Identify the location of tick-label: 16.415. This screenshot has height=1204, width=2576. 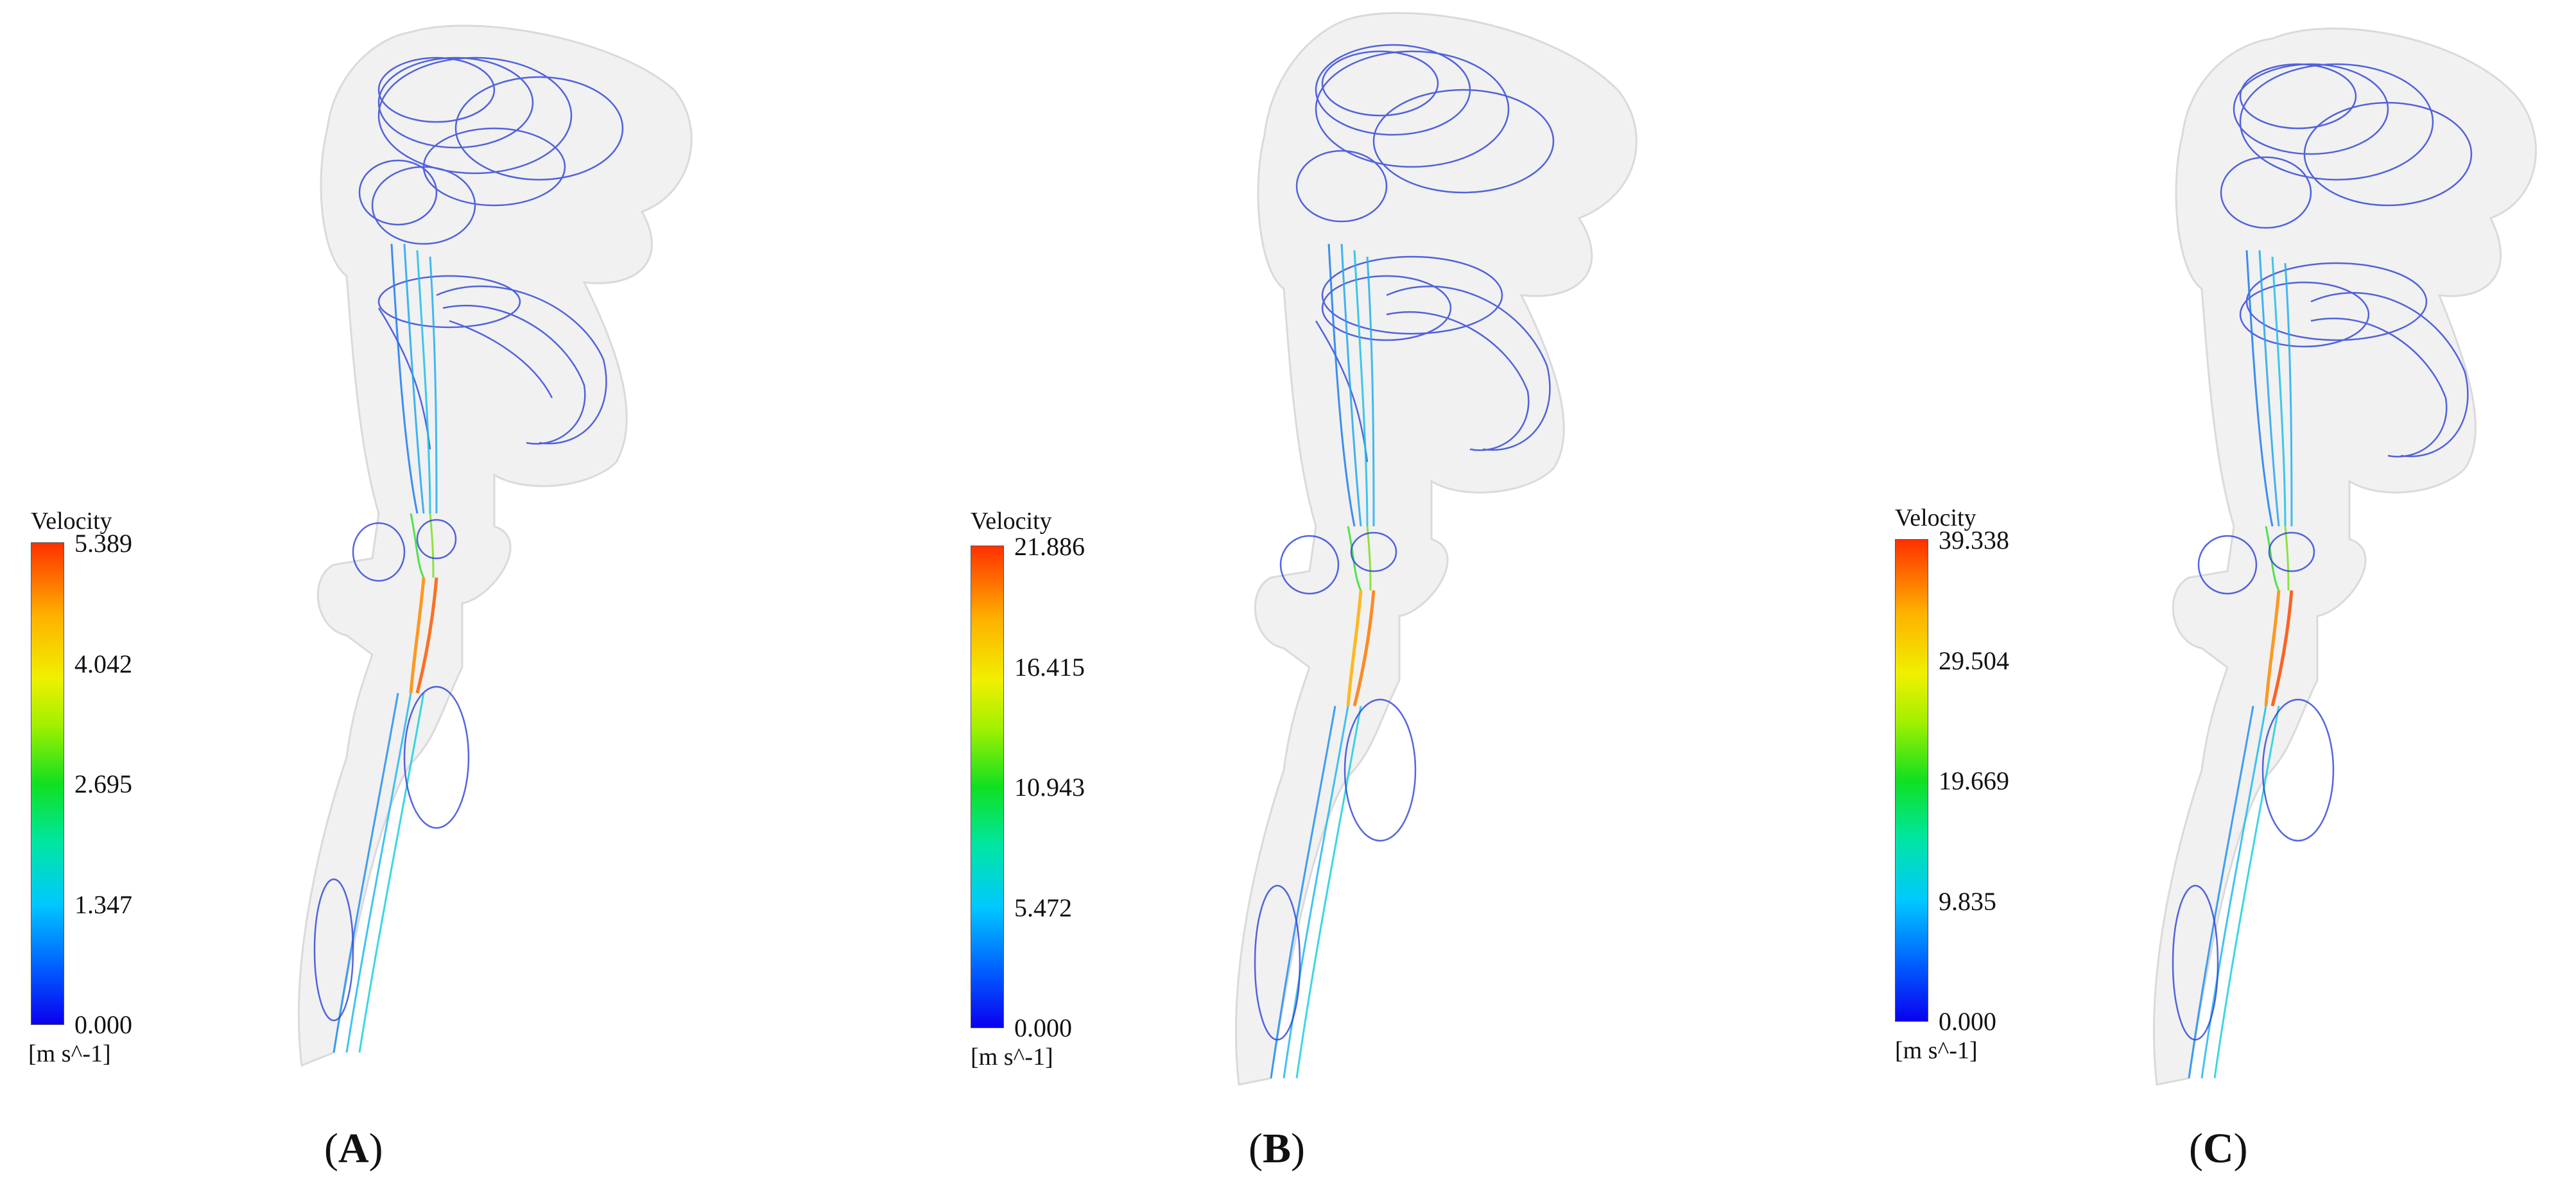
(1049, 667).